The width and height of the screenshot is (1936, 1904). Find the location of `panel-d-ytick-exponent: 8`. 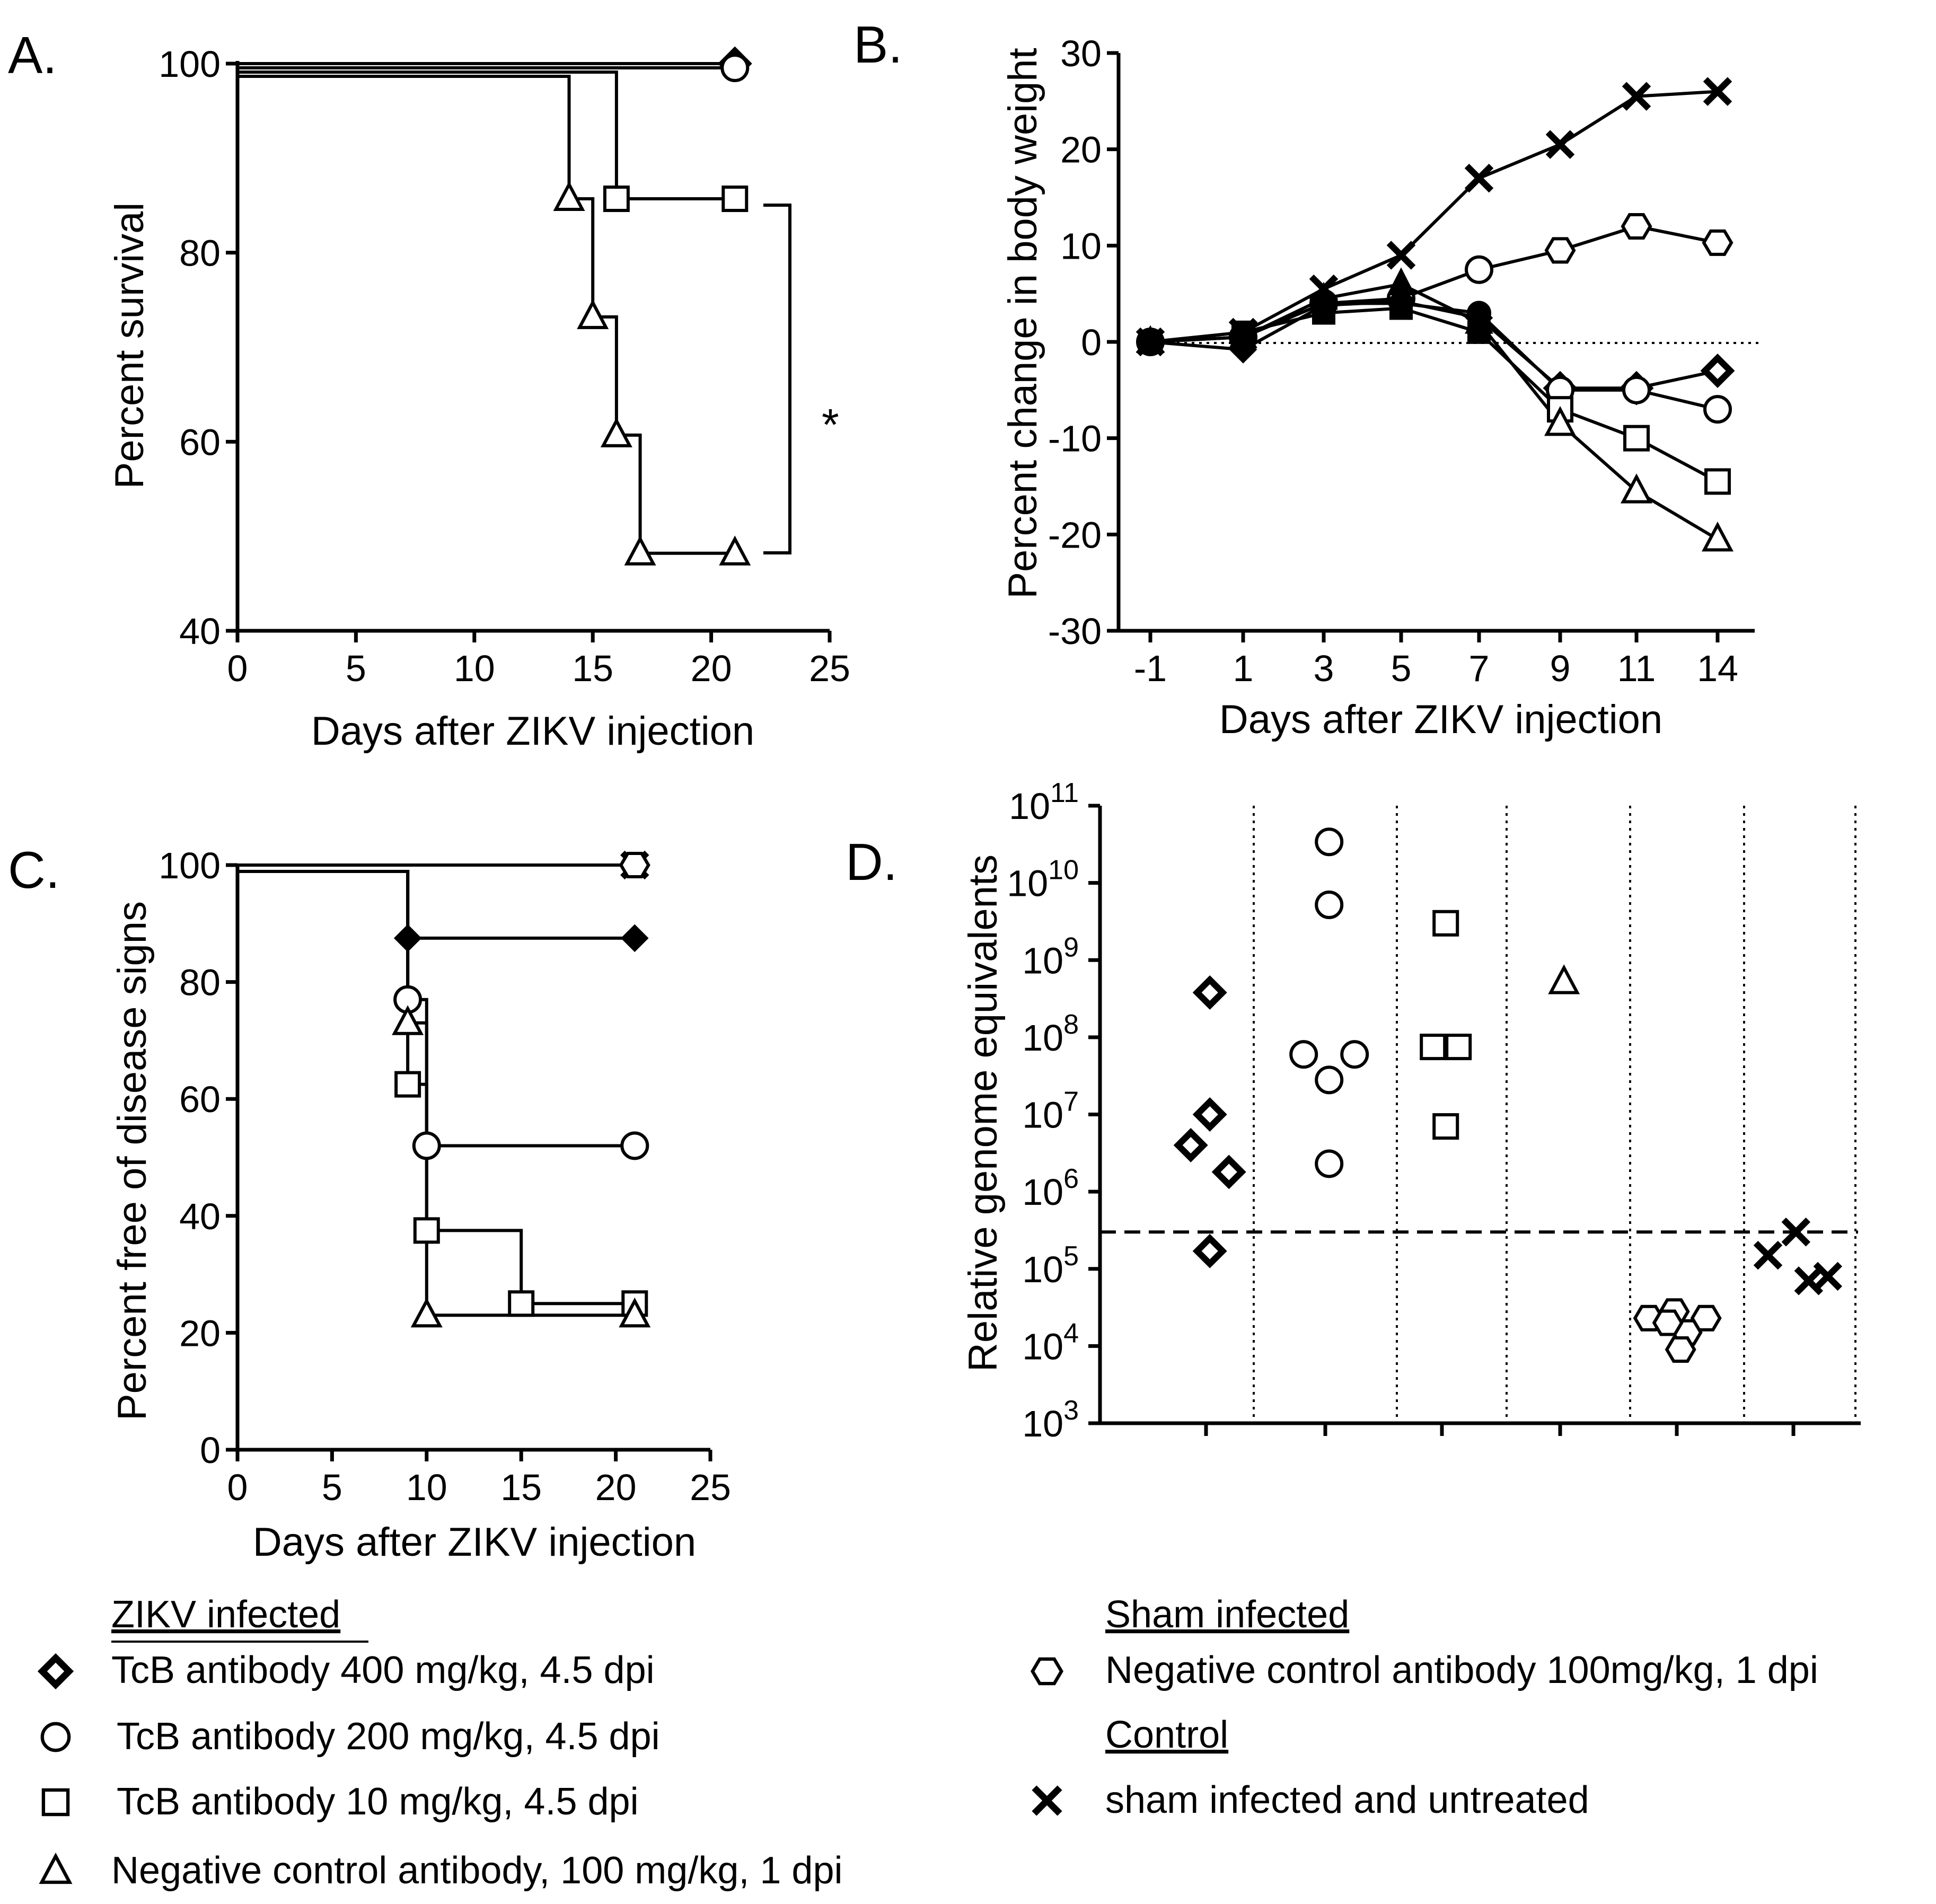

panel-d-ytick-exponent: 8 is located at coordinates (1071, 1024).